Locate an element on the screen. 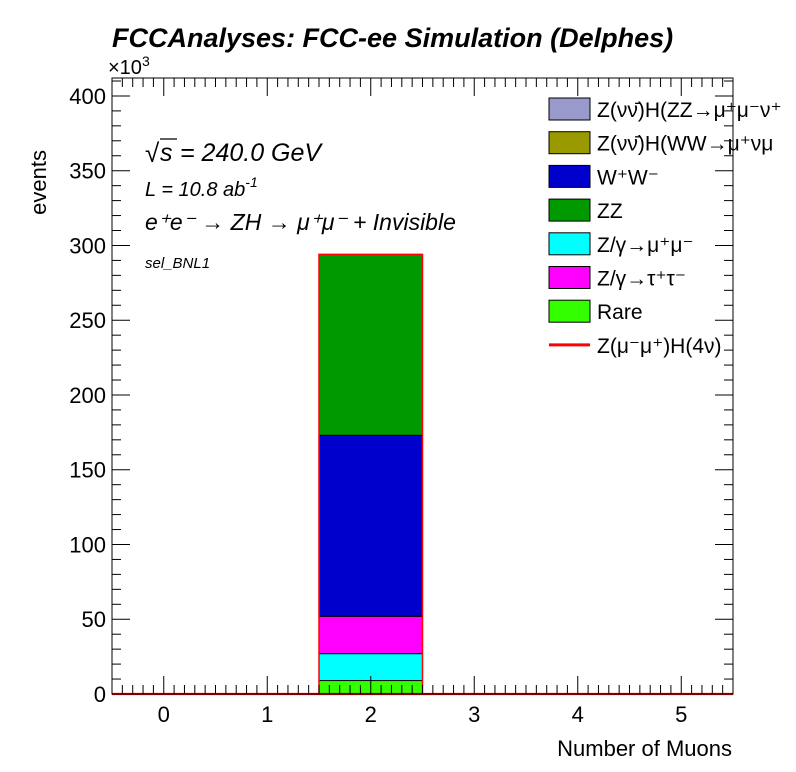 This screenshot has width=796, height=772. y-tick-label-200: 200 is located at coordinates (87, 395).